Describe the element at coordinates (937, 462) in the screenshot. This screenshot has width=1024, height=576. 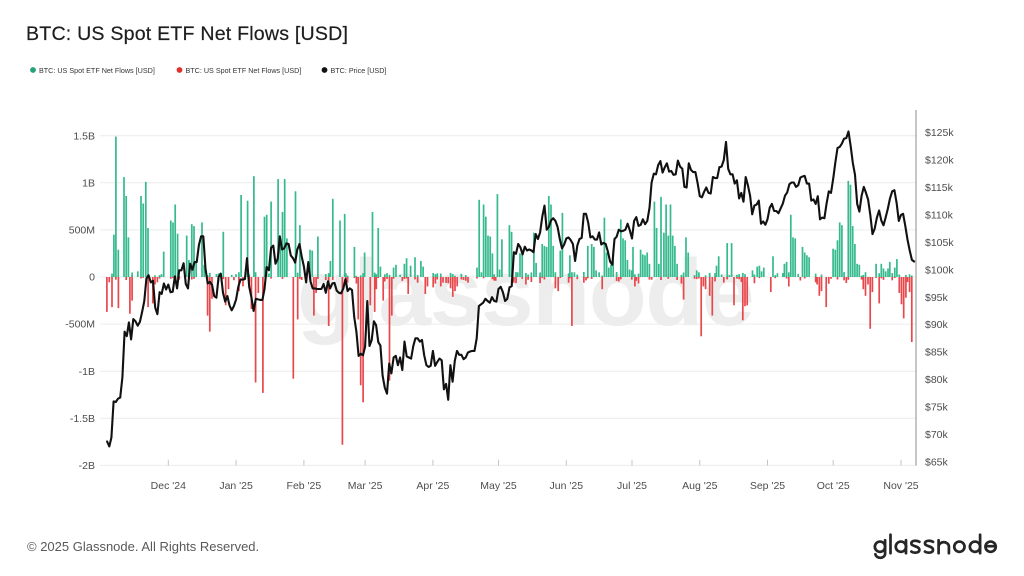
I see `svg-text: $65k` at that location.